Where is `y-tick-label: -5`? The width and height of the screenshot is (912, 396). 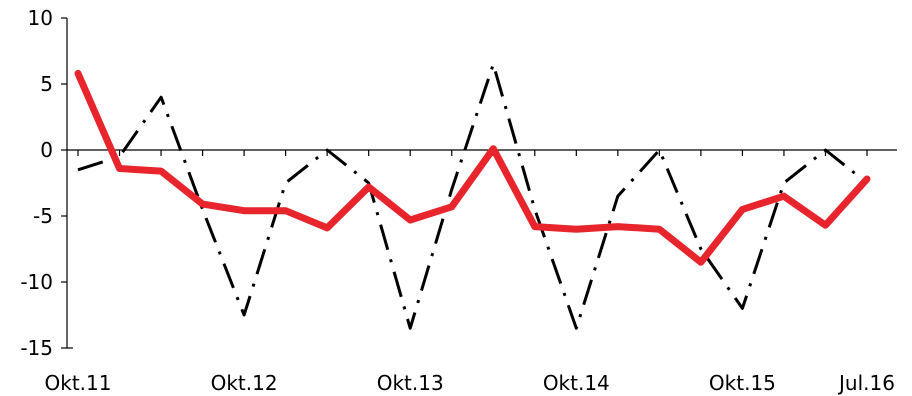
y-tick-label: -5 is located at coordinates (43, 216).